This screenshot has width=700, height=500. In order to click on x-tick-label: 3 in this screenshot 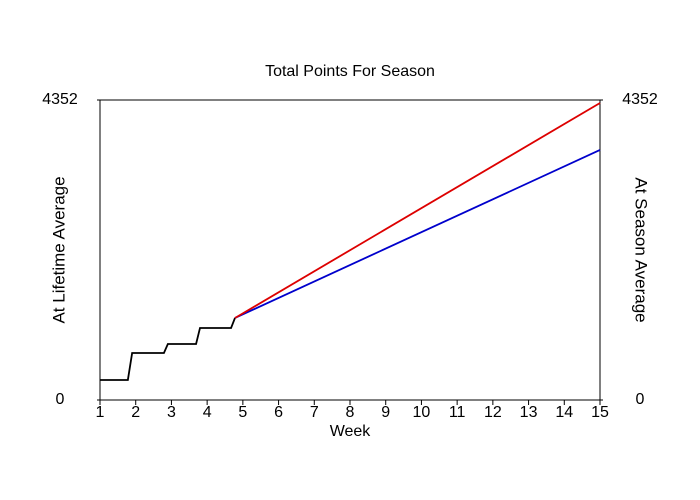, I will do `click(171, 412)`.